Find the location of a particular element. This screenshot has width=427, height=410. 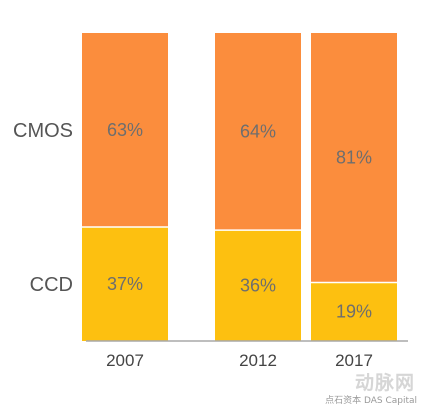

bar-ccd-2007 is located at coordinates (125, 284).